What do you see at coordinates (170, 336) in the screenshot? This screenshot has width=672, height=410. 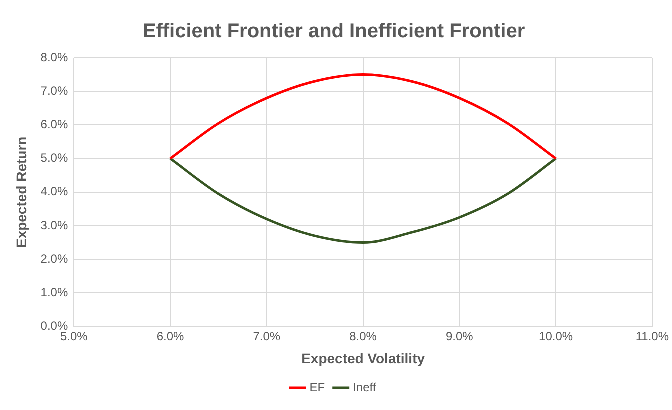 I see `x-tick-label: 6.0%` at bounding box center [170, 336].